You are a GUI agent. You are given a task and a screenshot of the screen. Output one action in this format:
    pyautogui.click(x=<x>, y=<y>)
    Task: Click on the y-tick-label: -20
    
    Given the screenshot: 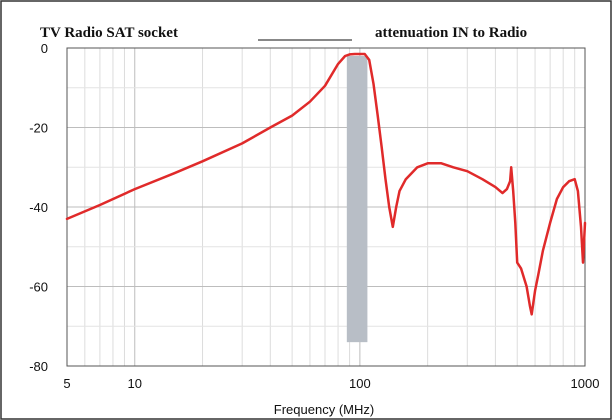 What is the action you would take?
    pyautogui.click(x=38, y=128)
    